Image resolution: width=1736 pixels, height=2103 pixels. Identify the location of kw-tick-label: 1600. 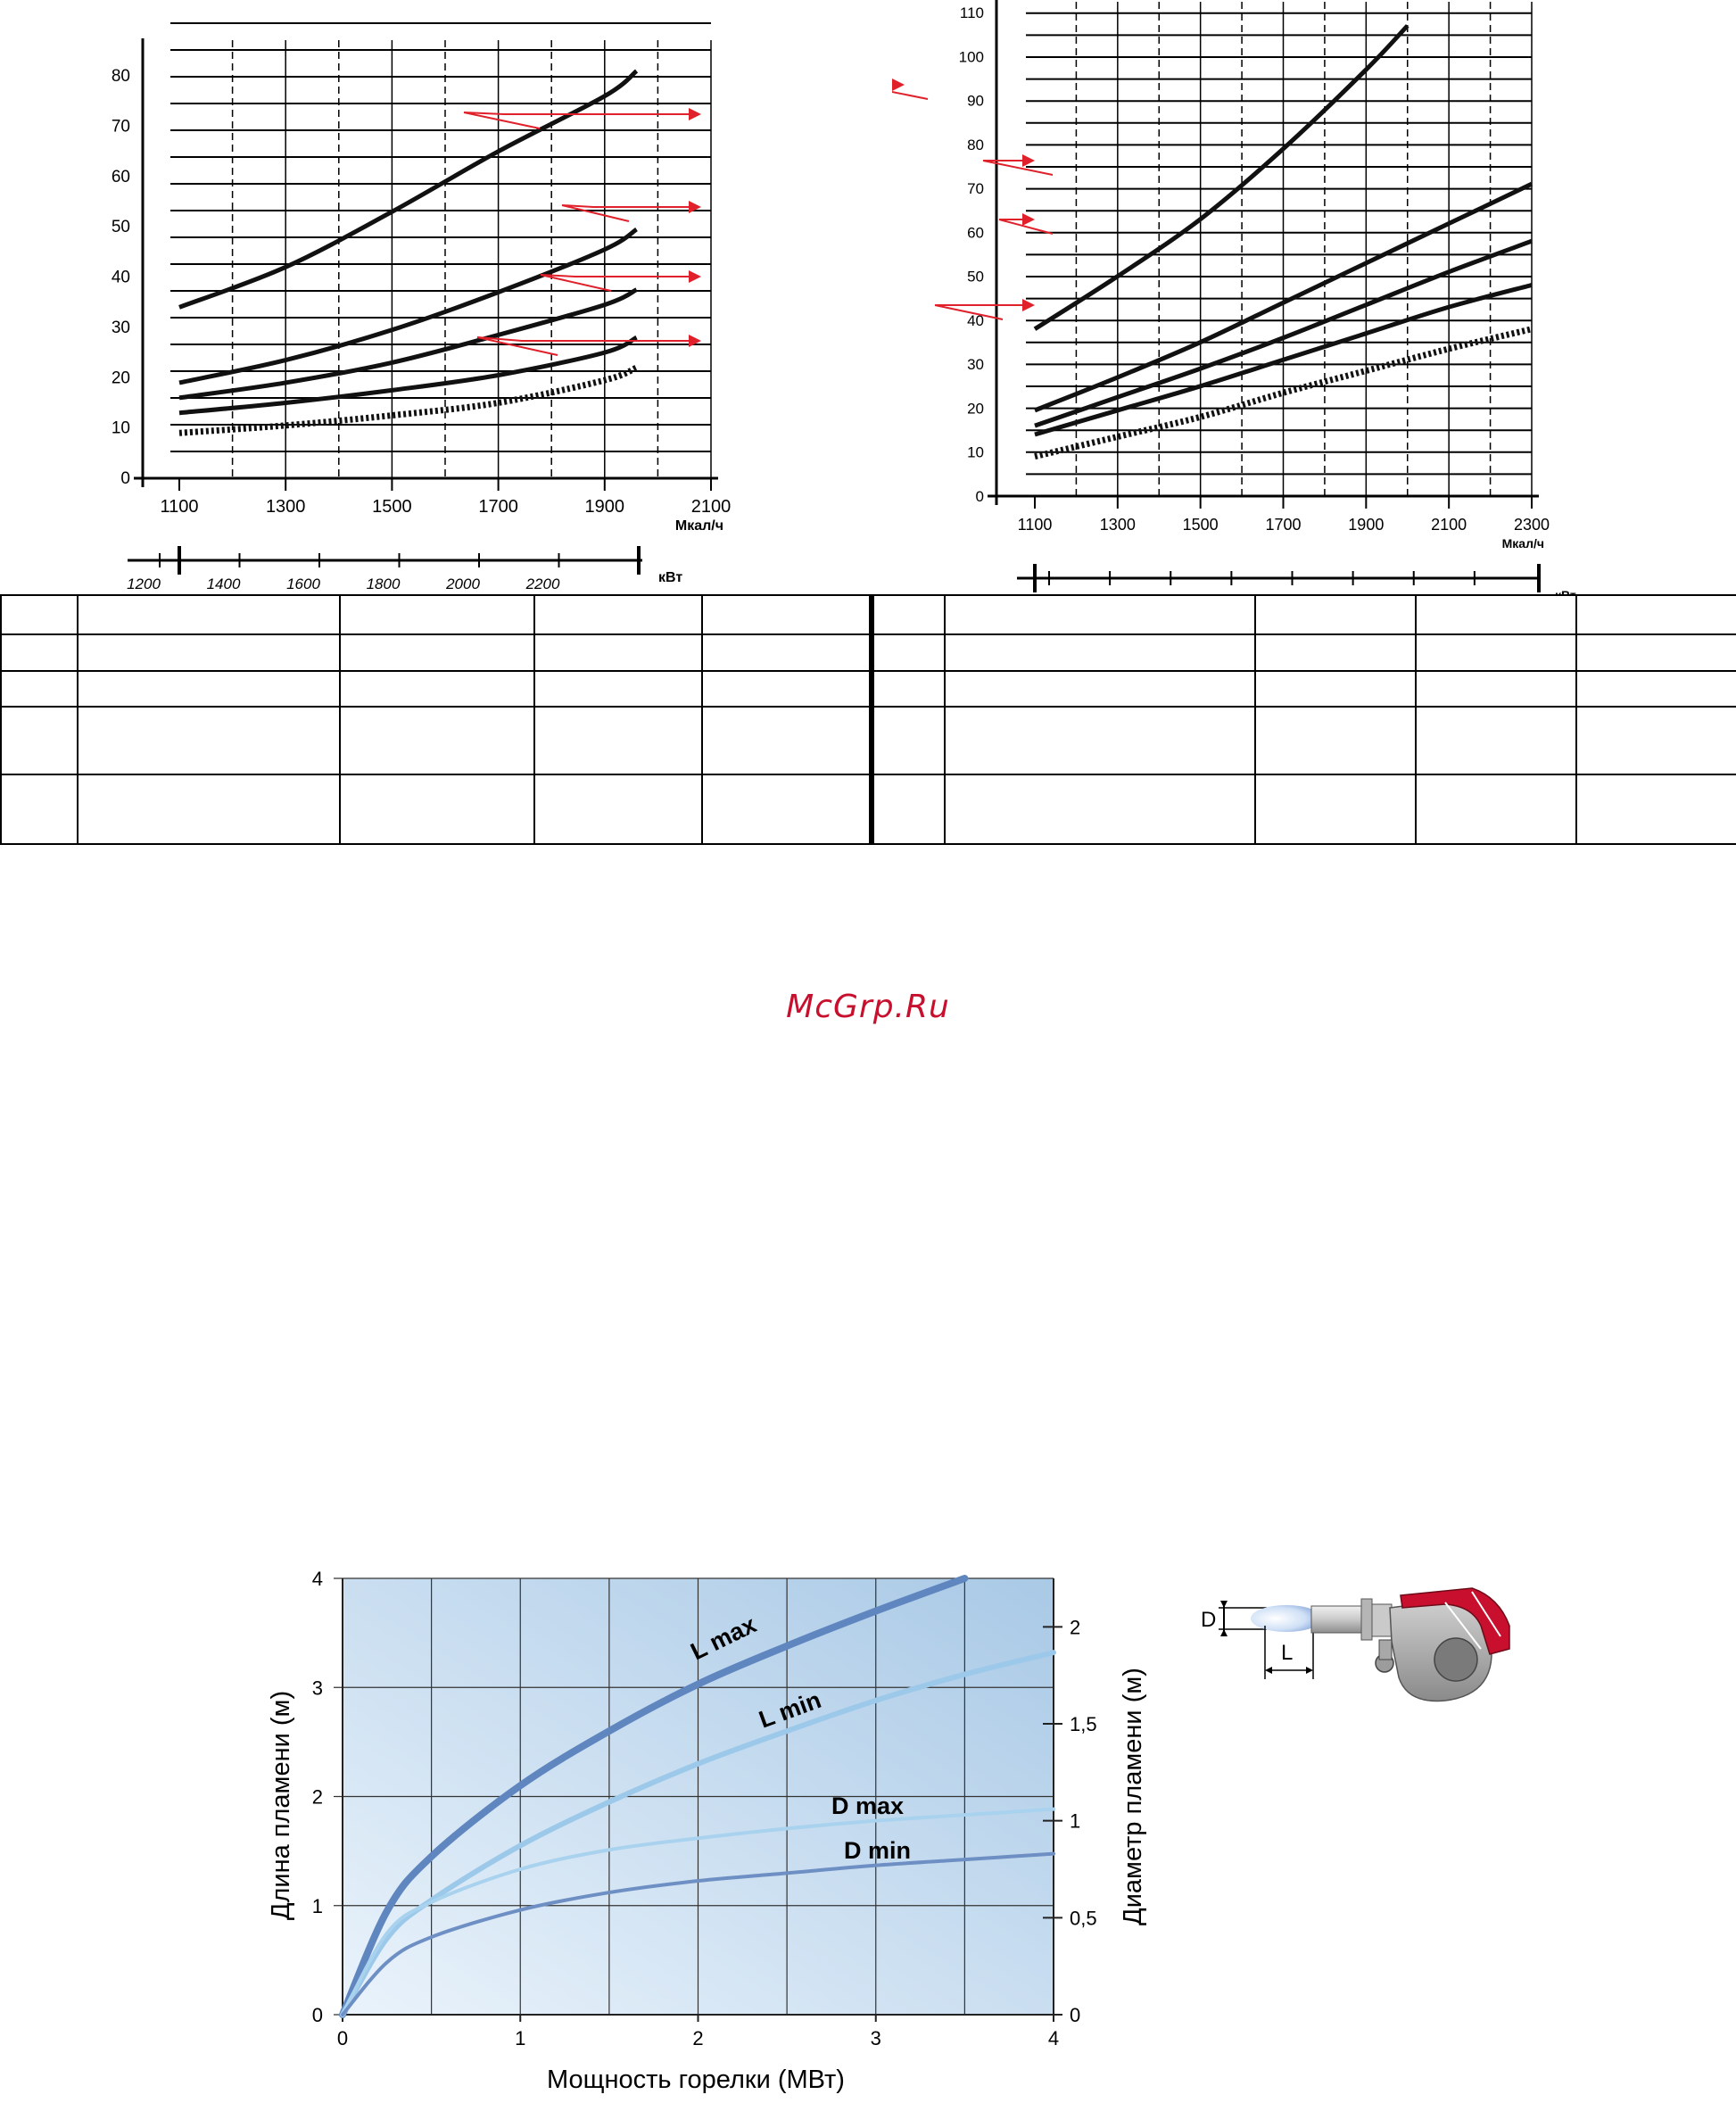
(303, 583).